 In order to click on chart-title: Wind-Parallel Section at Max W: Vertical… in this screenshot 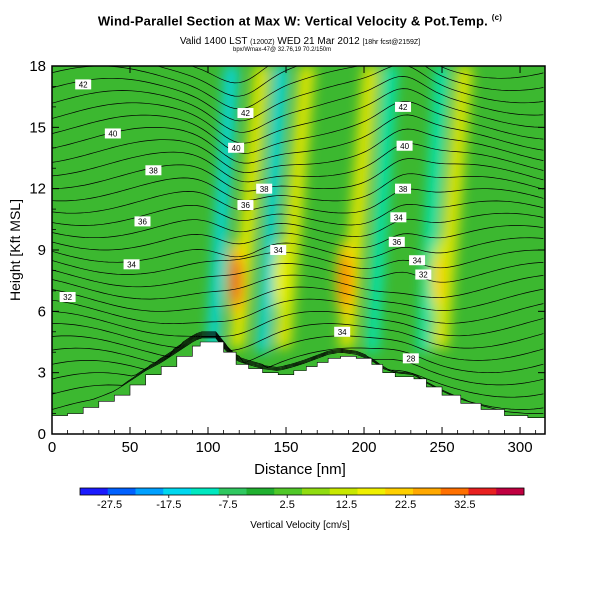, I will do `click(300, 20)`.